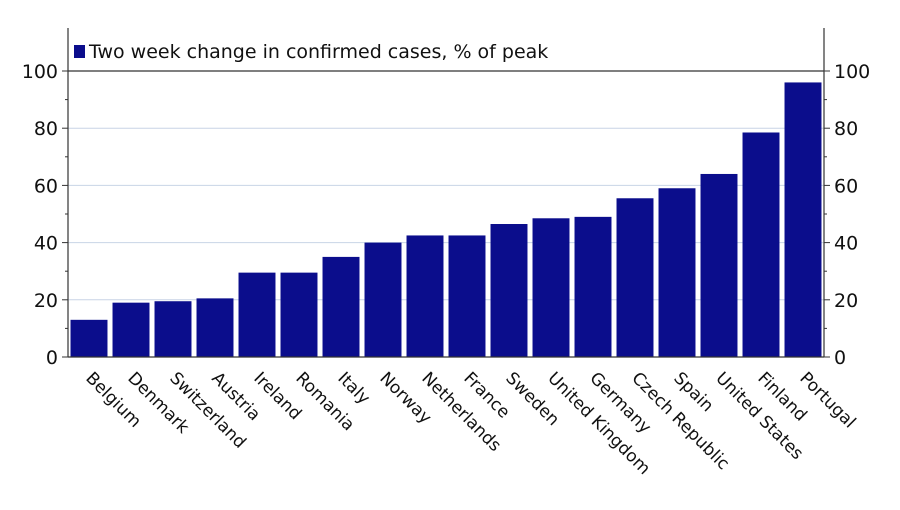 This screenshot has height=510, width=900. I want to click on y-tick-label-right: 80, so click(846, 129).